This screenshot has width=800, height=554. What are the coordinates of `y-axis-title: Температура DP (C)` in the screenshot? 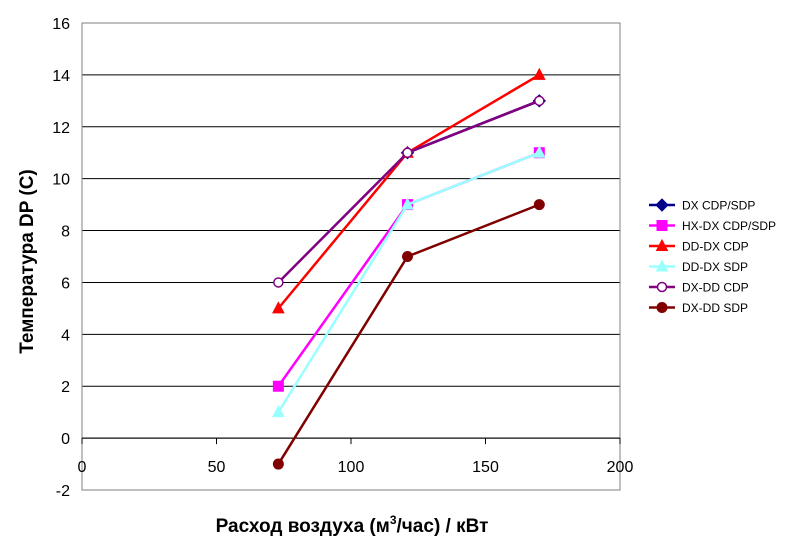 It's located at (27, 261).